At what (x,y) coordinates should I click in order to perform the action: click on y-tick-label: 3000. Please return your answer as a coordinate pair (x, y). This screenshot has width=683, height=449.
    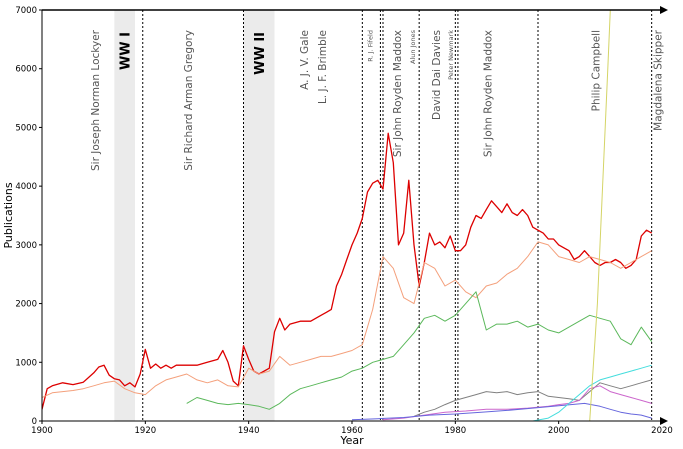
    Looking at the image, I should click on (26, 246).